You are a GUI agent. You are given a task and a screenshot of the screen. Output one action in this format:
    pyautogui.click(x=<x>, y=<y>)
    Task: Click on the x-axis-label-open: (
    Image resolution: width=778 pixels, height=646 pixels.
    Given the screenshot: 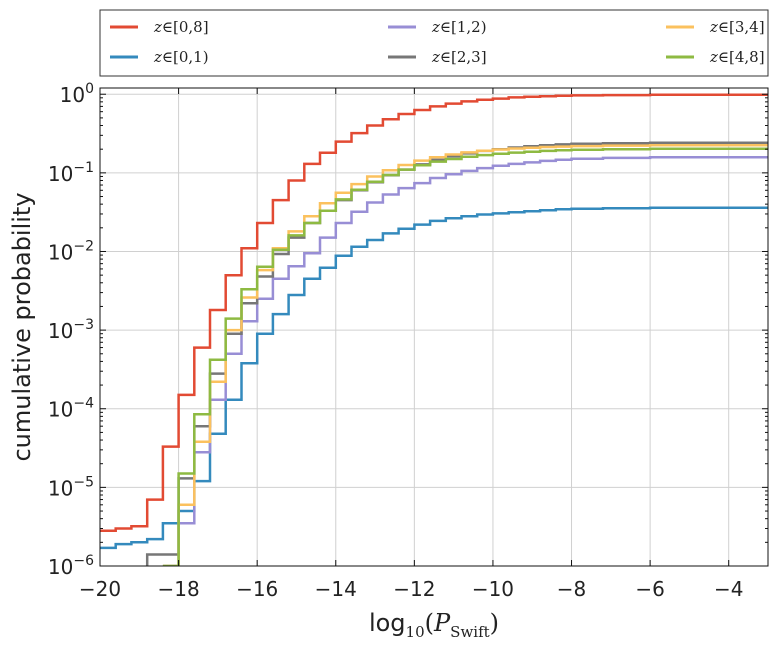 What is the action you would take?
    pyautogui.click(x=429, y=623)
    